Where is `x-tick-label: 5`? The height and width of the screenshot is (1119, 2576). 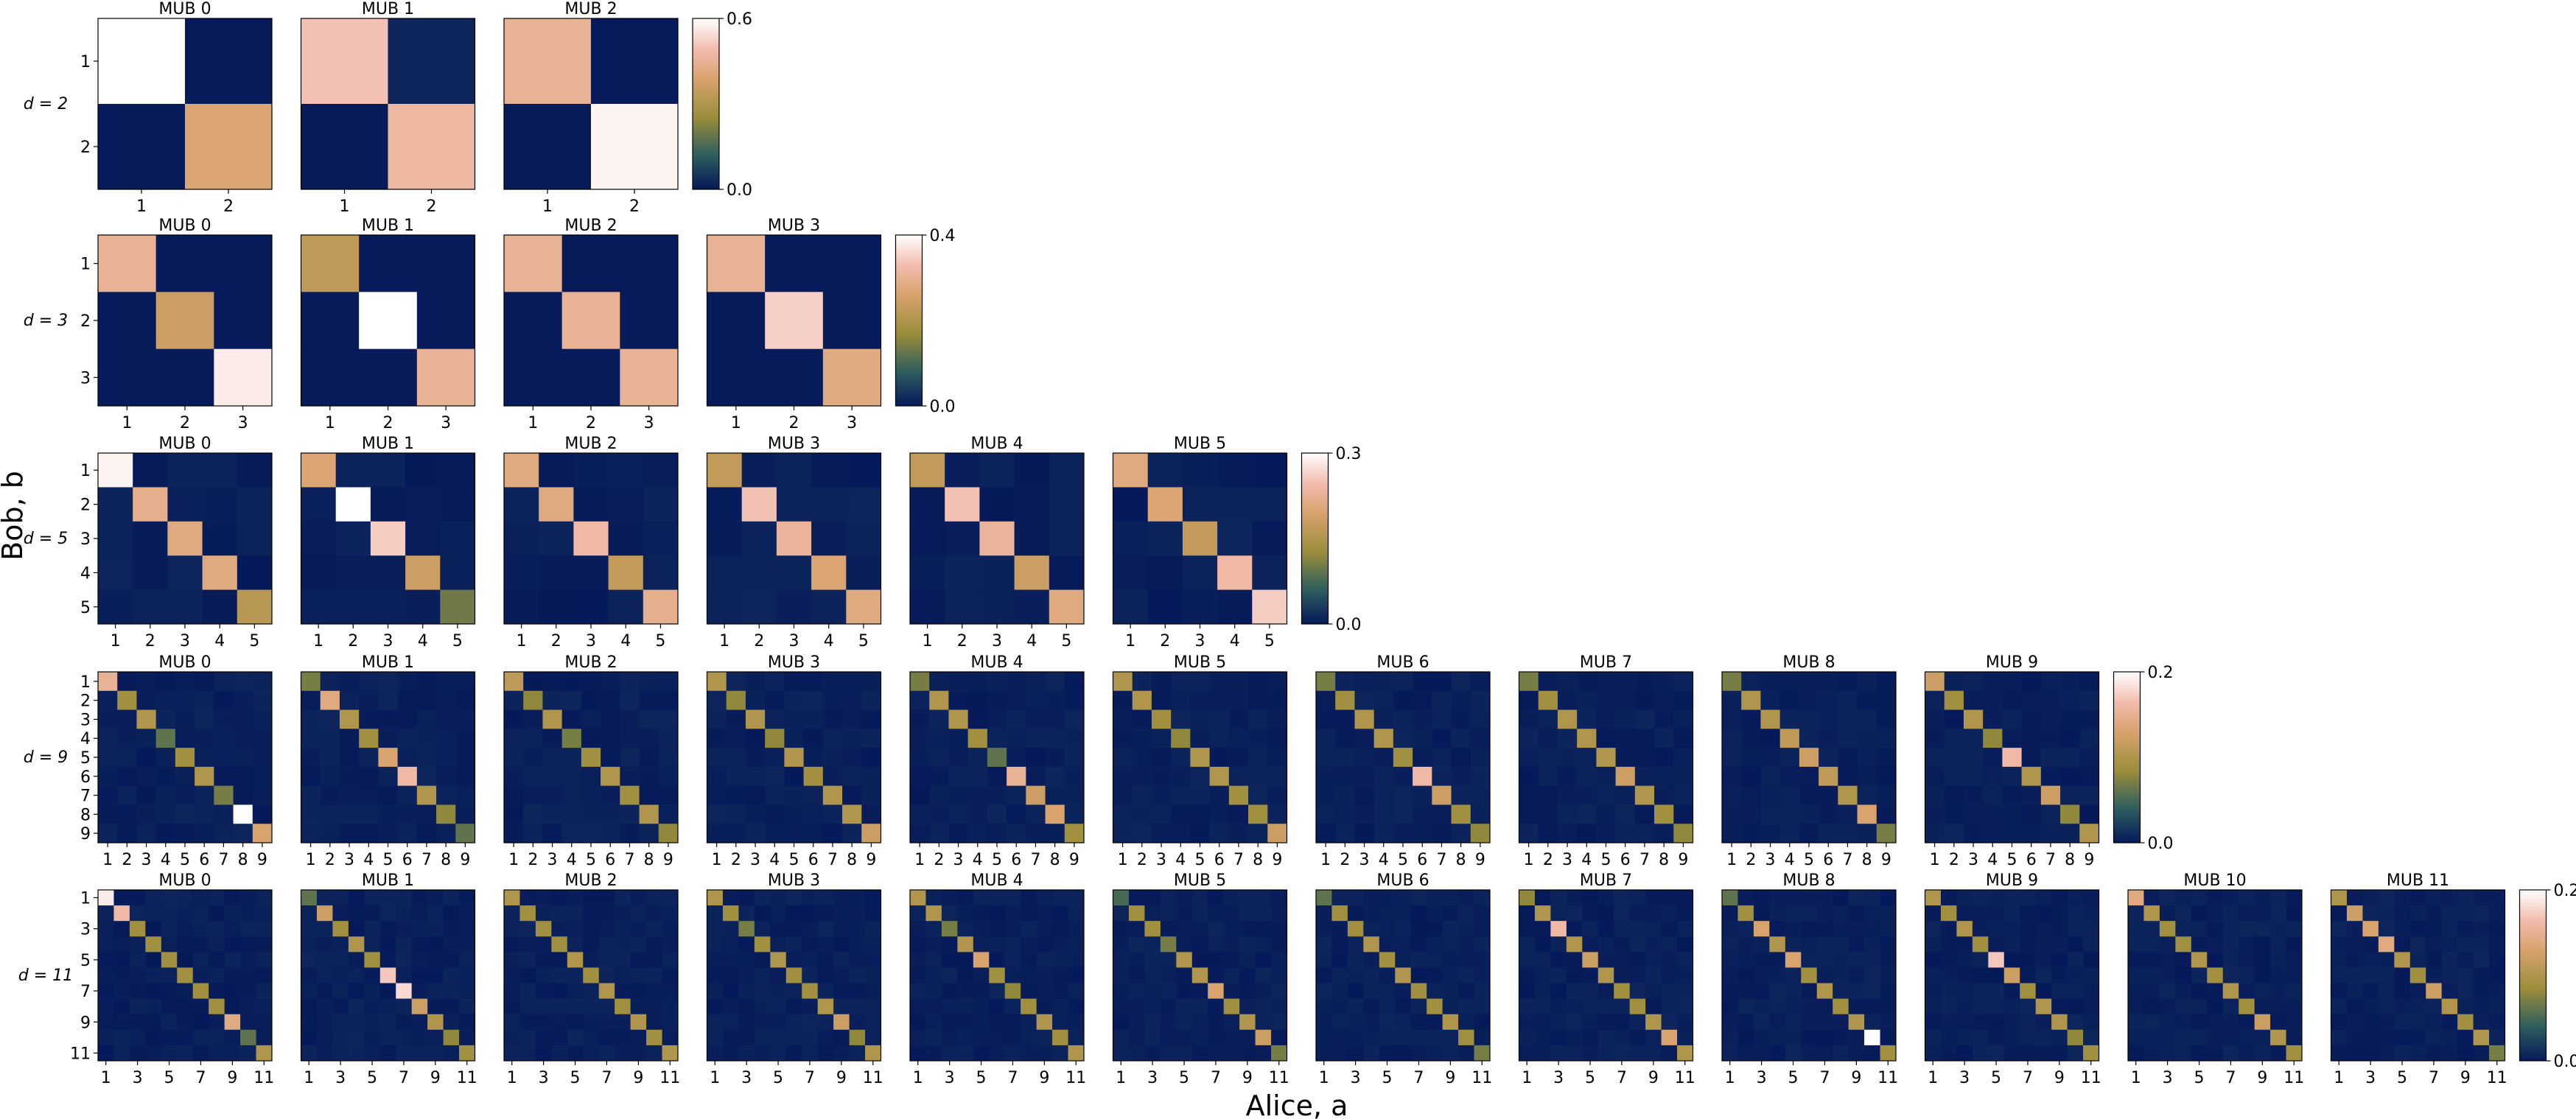
x-tick-label: 5 is located at coordinates (997, 860).